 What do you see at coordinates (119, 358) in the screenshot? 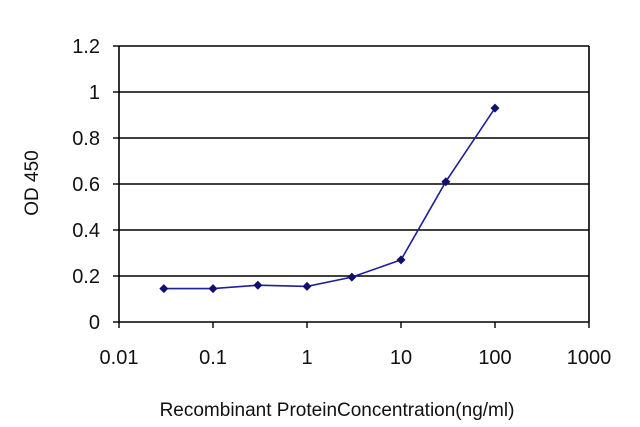
I see `x-tick-label: 0.01` at bounding box center [119, 358].